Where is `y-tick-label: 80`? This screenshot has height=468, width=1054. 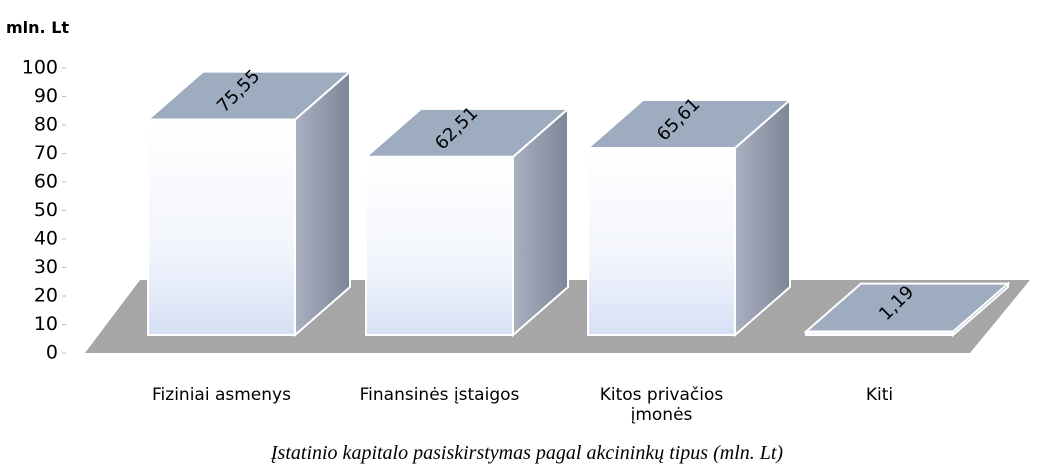
y-tick-label: 80 is located at coordinates (46, 125).